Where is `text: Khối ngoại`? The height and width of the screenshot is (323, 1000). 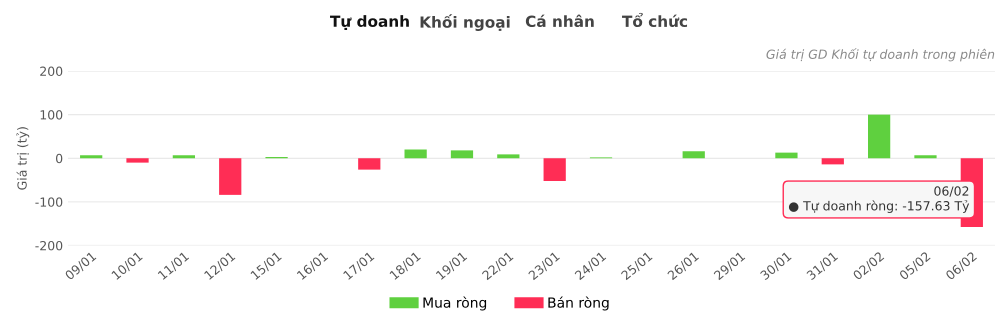
text: Khối ngoại is located at coordinates (465, 22).